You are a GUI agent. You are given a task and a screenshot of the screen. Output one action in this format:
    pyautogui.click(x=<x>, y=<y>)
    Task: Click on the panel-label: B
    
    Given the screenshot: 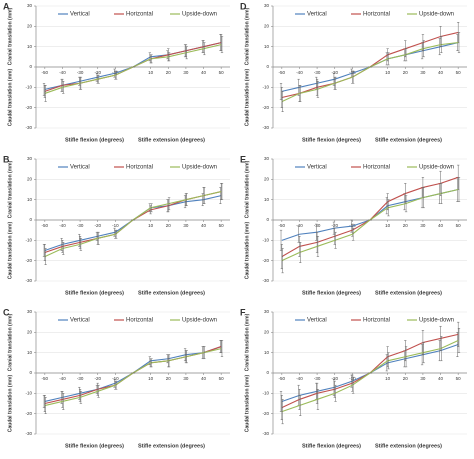 What is the action you would take?
    pyautogui.click(x=6, y=159)
    